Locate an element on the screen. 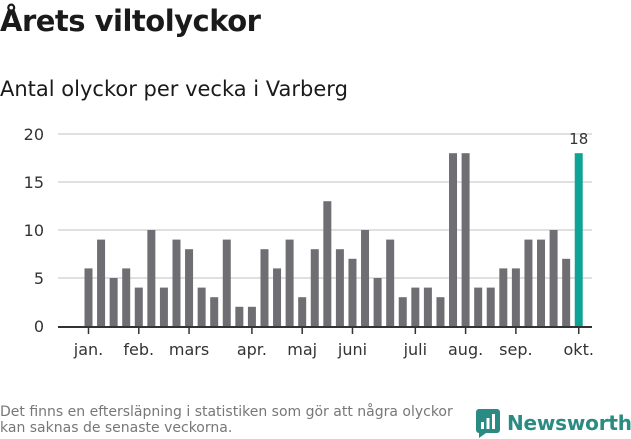 This screenshot has width=631, height=439. bar-highlight is located at coordinates (578, 239).